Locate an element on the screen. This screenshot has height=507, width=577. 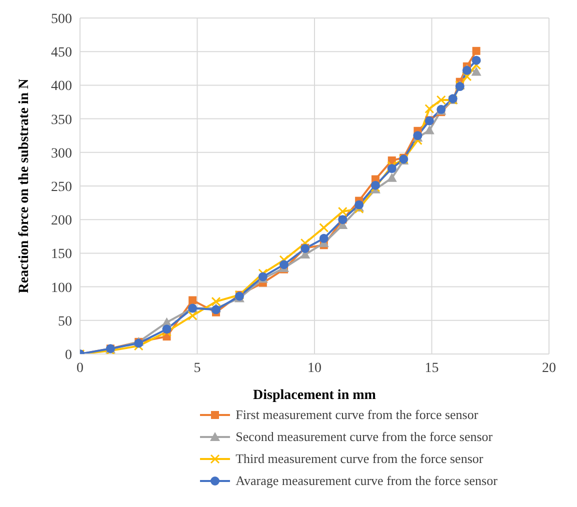
y-tick-label: 100 is located at coordinates (61, 288).